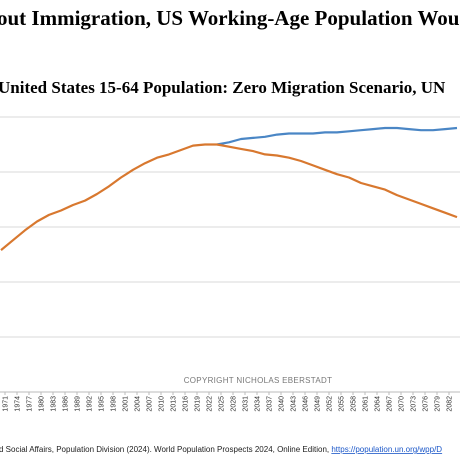  I want to click on x-tick-label: 2055, so click(342, 404).